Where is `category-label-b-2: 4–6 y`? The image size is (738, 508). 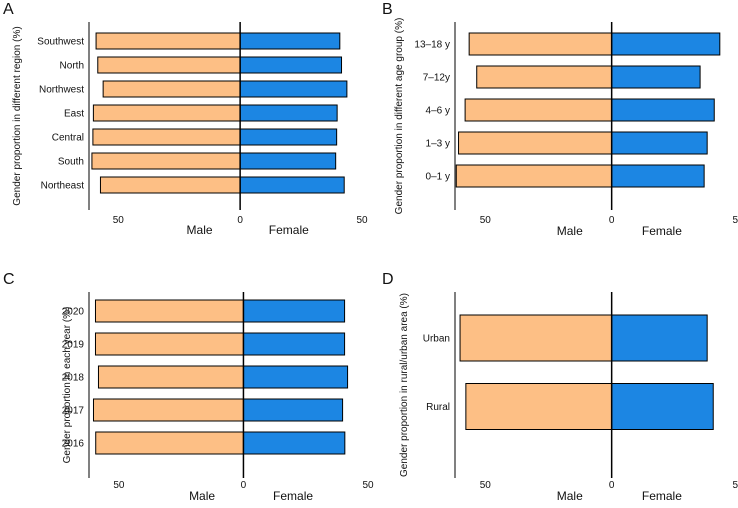 category-label-b-2: 4–6 y is located at coordinates (438, 111).